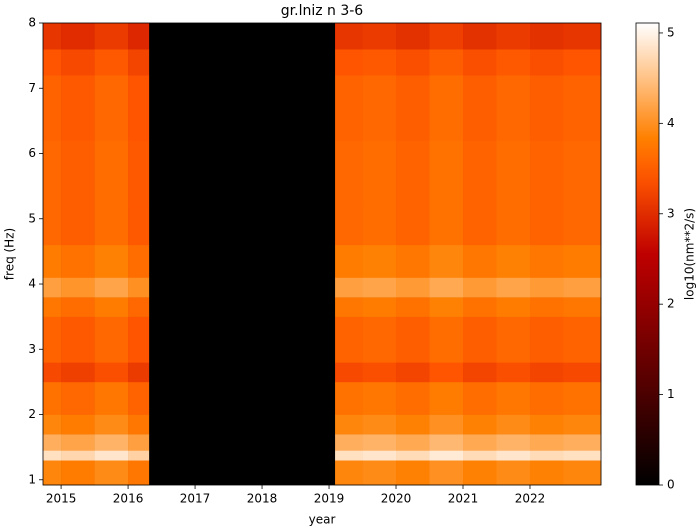 Image resolution: width=700 pixels, height=531 pixels. Describe the element at coordinates (128, 499) in the screenshot. I see `x-tick-label: 2016` at that location.